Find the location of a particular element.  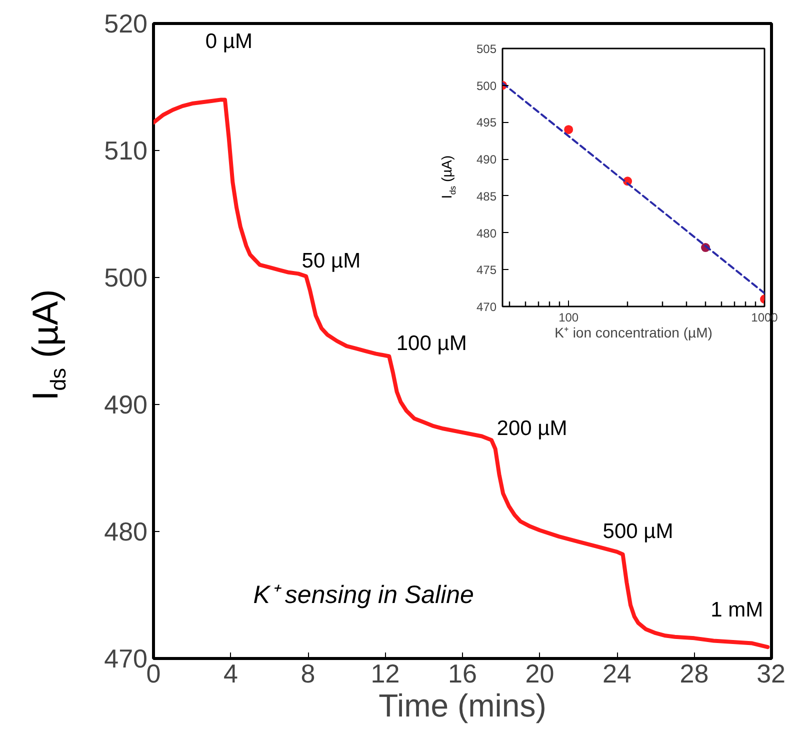

y-tick-label: 505 is located at coordinates (486, 49).